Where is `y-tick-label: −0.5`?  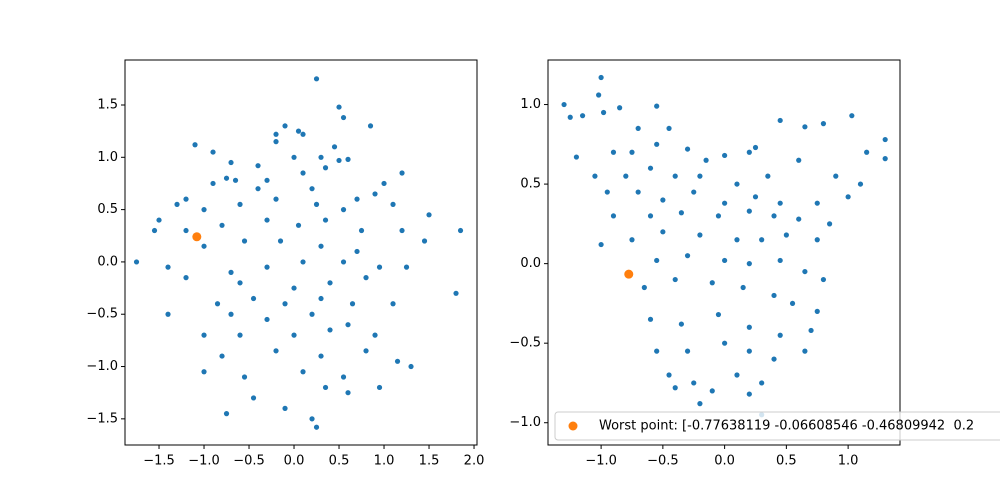
y-tick-label: −0.5 is located at coordinates (525, 343).